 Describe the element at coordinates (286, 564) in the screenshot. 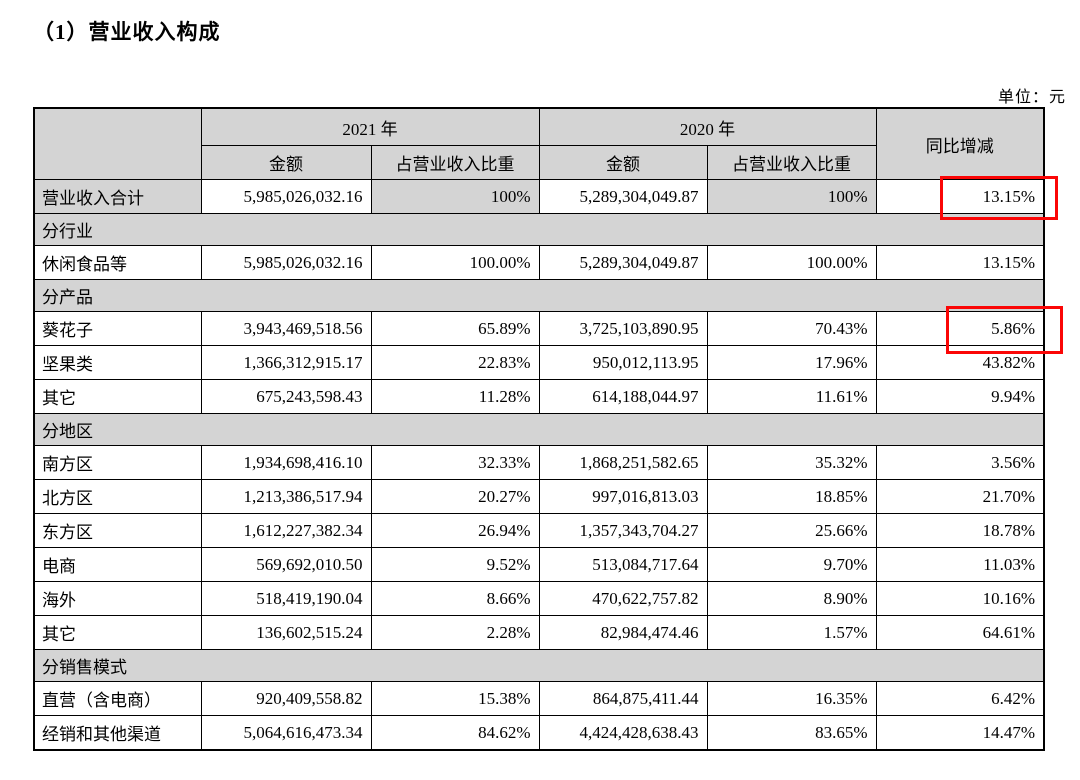

I see `amount-2021-cell: 569,692,010.50` at that location.